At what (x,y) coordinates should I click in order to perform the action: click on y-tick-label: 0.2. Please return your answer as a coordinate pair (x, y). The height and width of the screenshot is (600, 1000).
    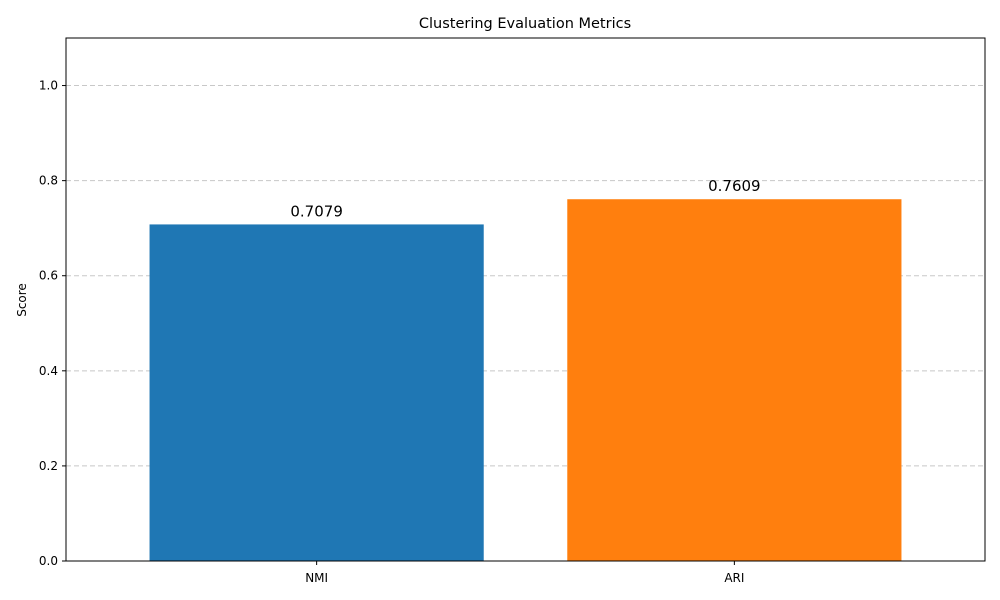
    Looking at the image, I should click on (48, 466).